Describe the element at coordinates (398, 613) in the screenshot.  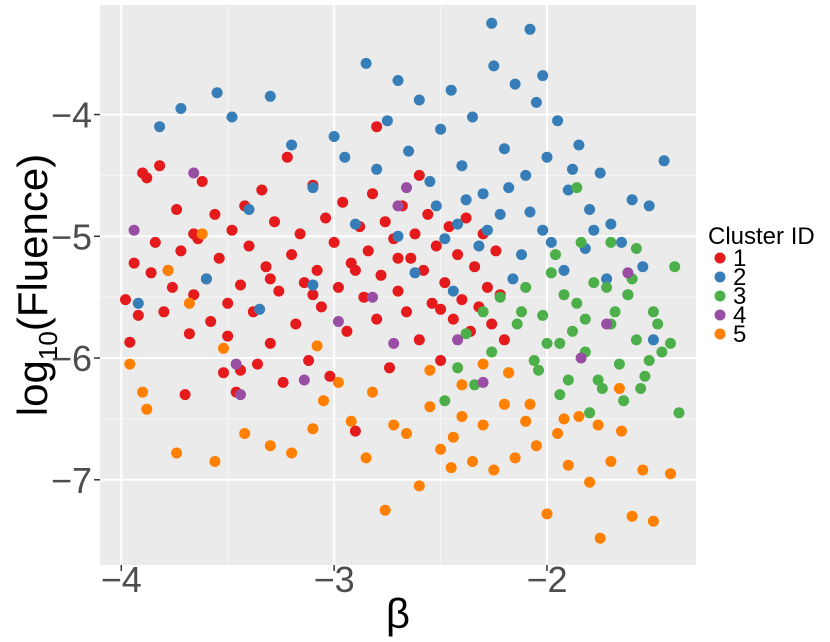
I see `x-axis-title: β` at that location.